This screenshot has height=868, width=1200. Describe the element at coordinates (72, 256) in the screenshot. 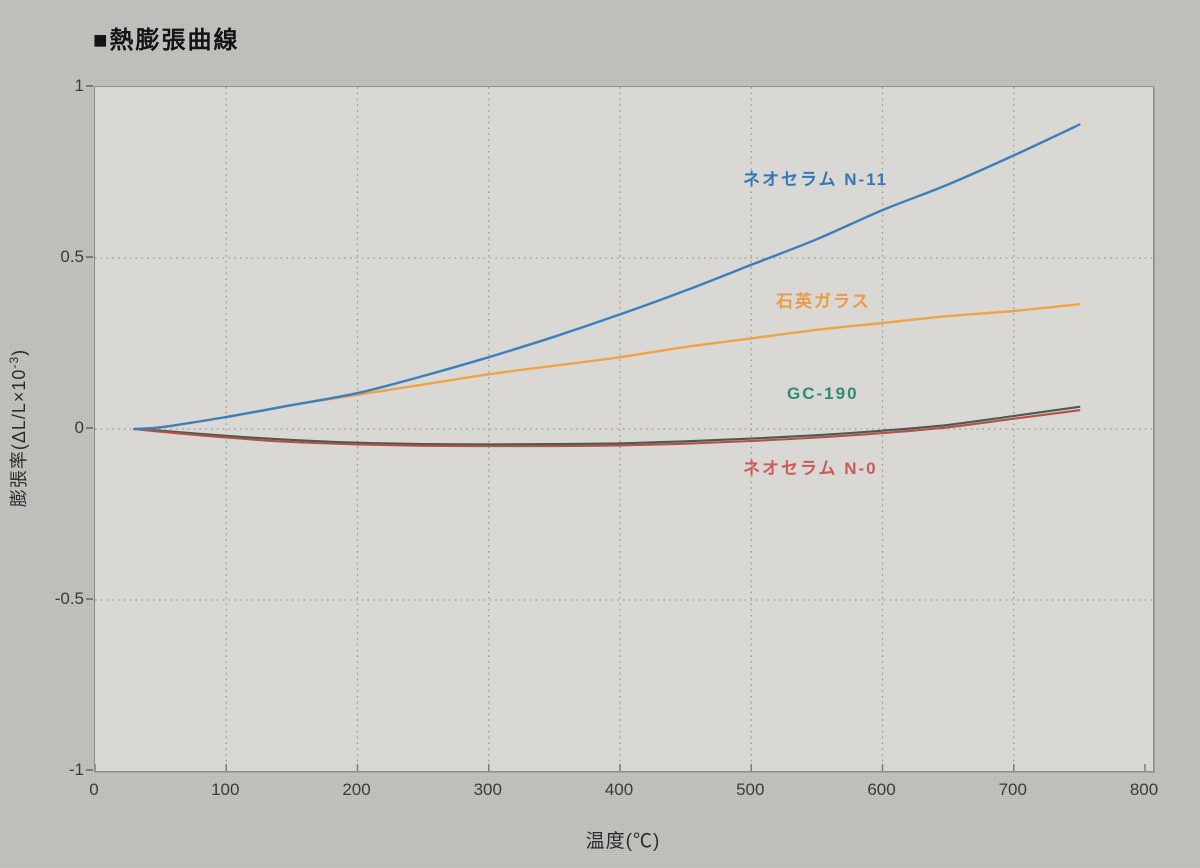

I see `y-tick-label: 0.5` at that location.